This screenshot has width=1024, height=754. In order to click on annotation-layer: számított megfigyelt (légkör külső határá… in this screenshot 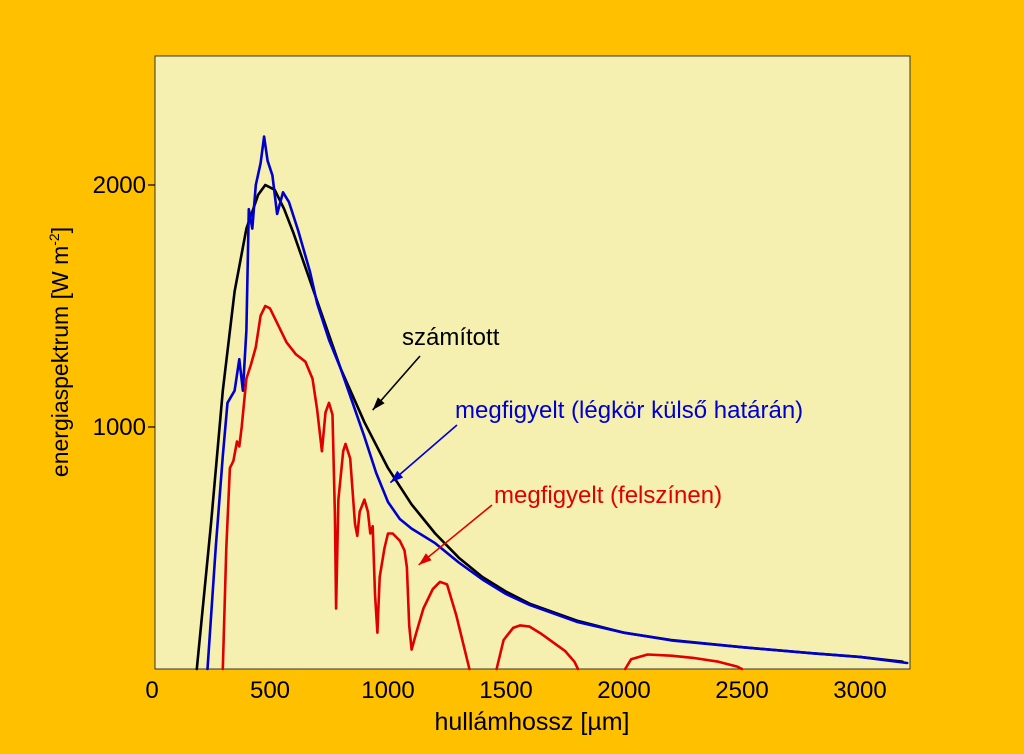, I will do `click(587, 445)`.